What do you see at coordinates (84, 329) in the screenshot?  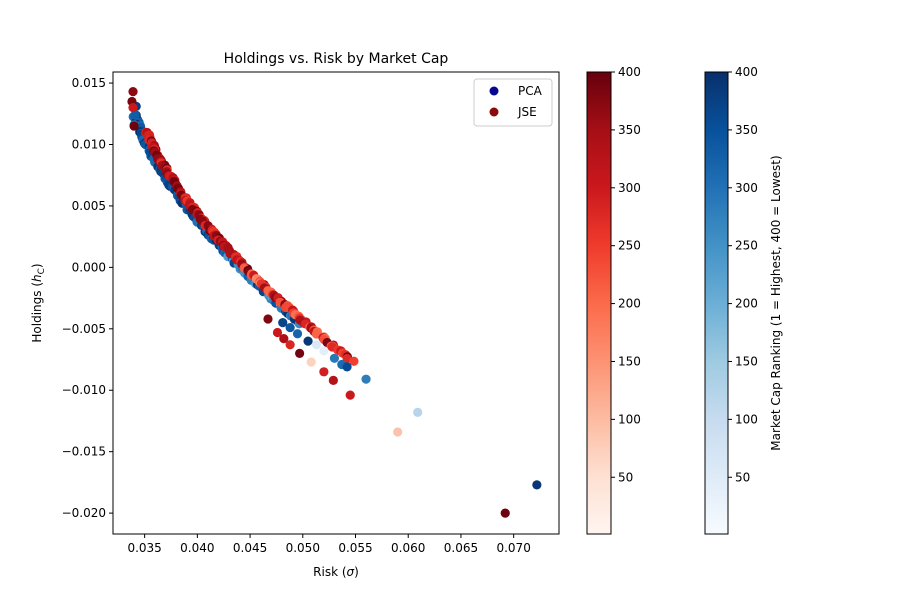 I see `y-tick-label: −0.005` at bounding box center [84, 329].